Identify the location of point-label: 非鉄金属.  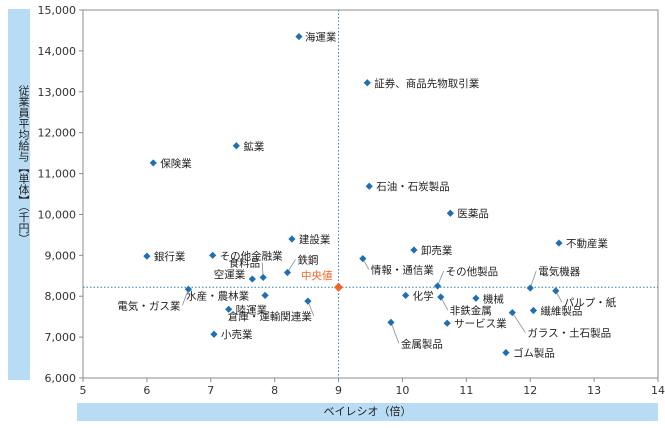
(471, 310).